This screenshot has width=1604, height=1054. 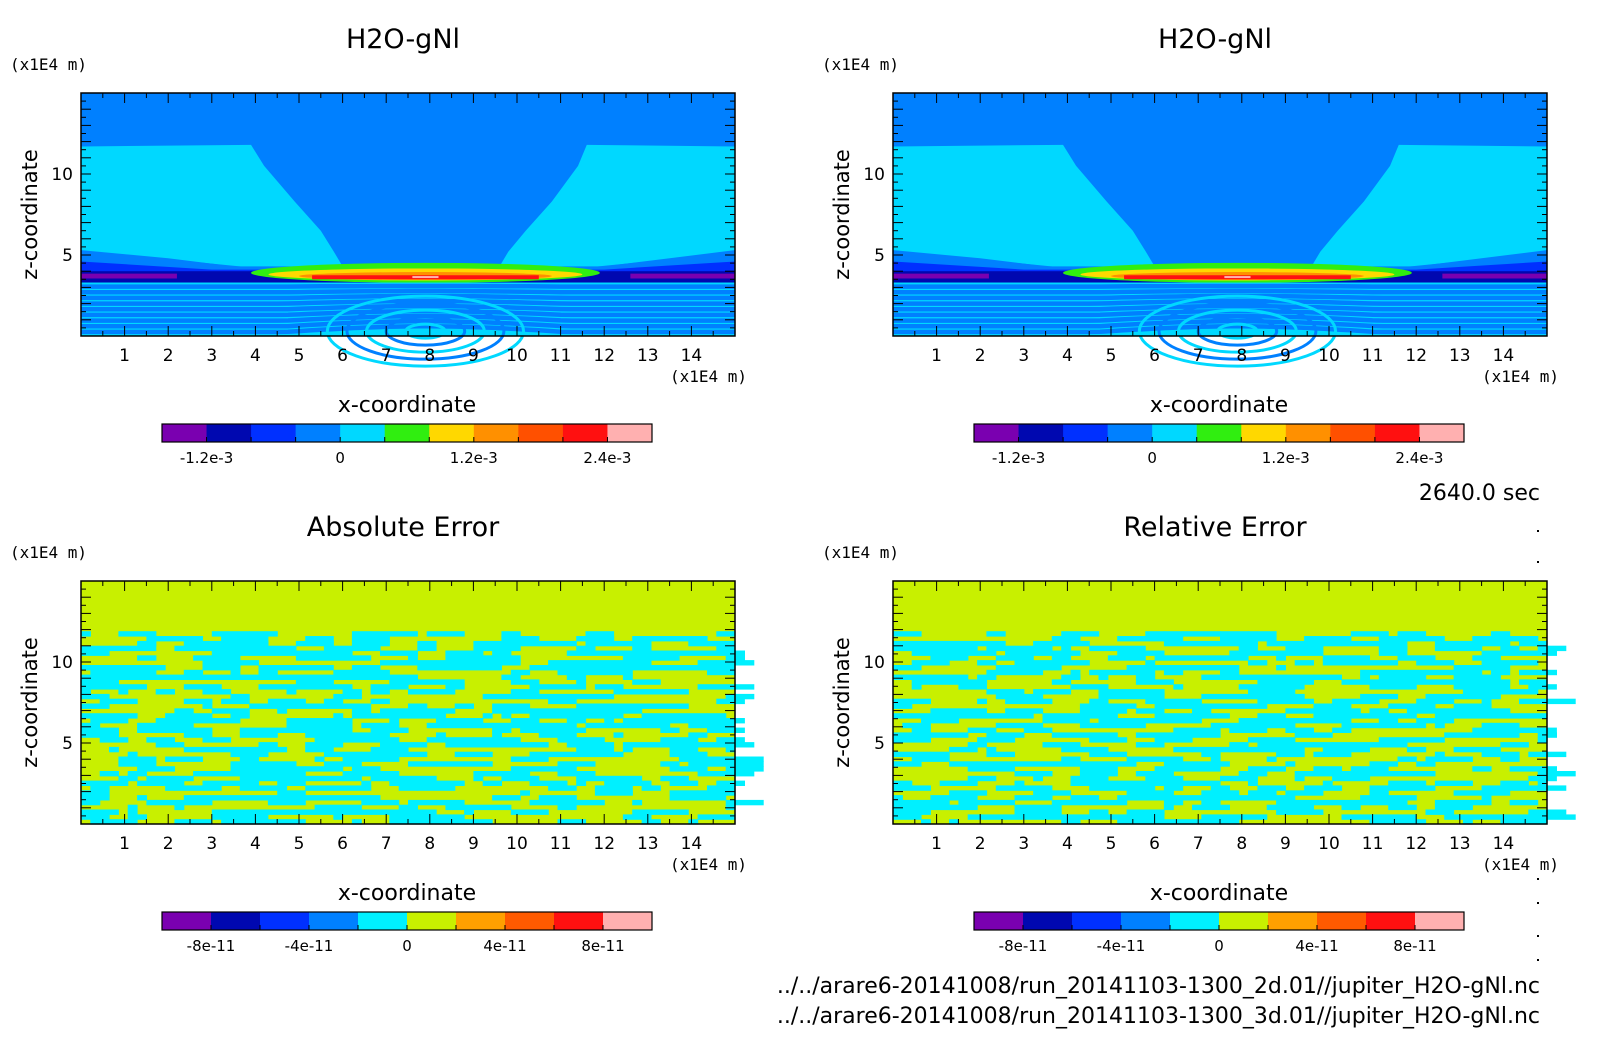 What do you see at coordinates (1538, 745) in the screenshot?
I see `stray-dots` at bounding box center [1538, 745].